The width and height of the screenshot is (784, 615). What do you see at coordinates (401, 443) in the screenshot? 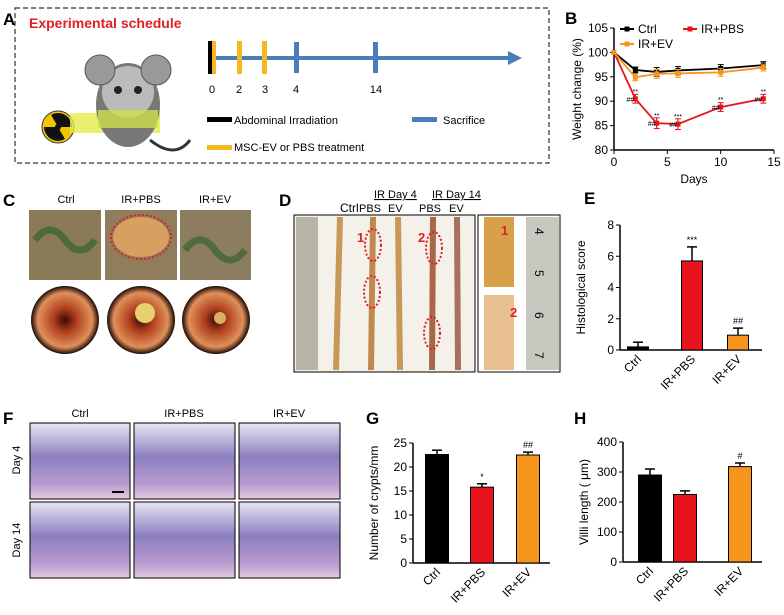
I see `y-tick-label: 25` at bounding box center [401, 443].